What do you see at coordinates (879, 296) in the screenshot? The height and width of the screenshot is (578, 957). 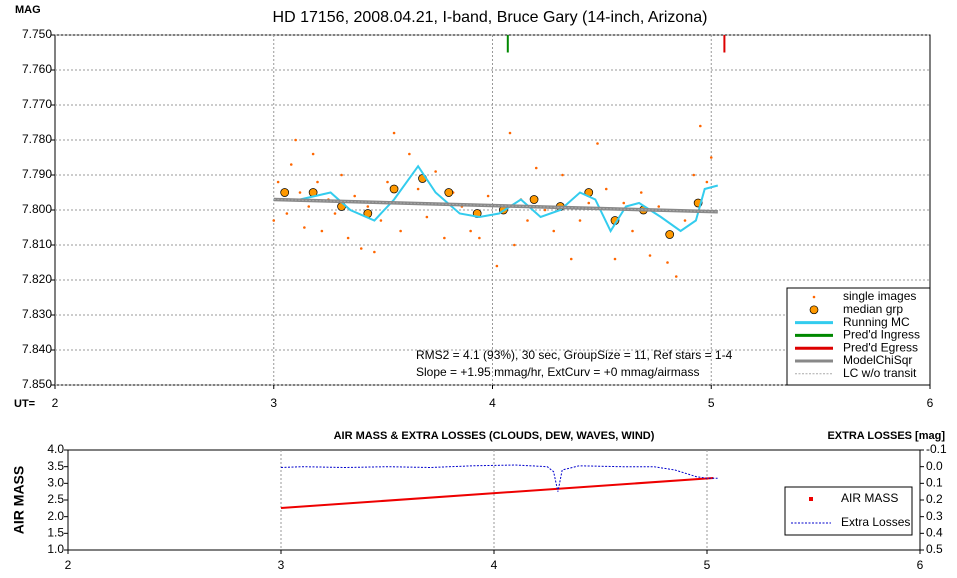 I see `legend-label: single images` at bounding box center [879, 296].